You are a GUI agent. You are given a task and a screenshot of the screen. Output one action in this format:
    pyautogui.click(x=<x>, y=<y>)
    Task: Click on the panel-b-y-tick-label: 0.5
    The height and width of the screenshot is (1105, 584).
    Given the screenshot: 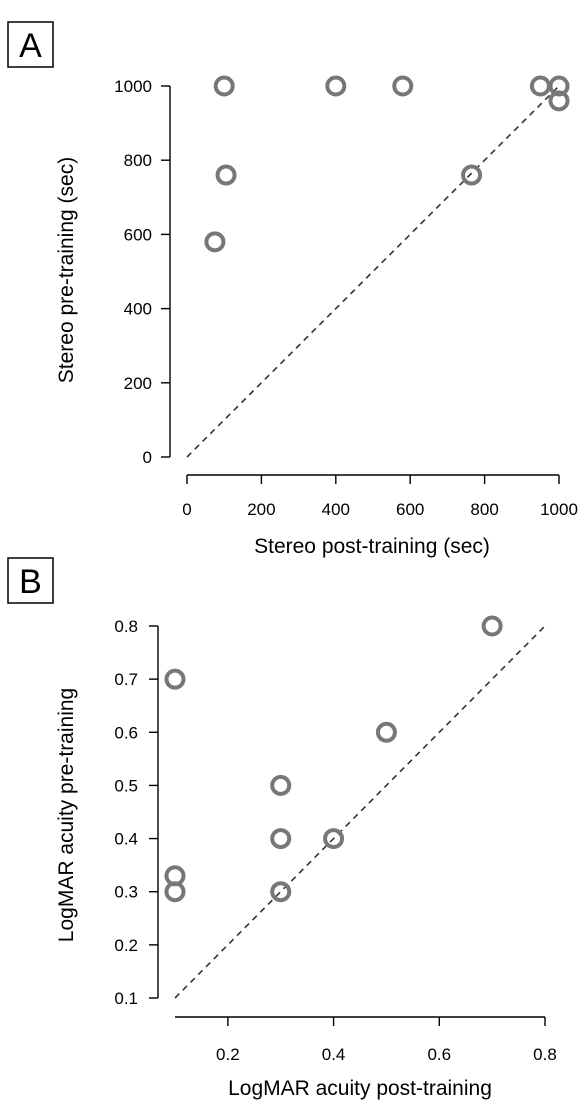 What is the action you would take?
    pyautogui.click(x=126, y=785)
    